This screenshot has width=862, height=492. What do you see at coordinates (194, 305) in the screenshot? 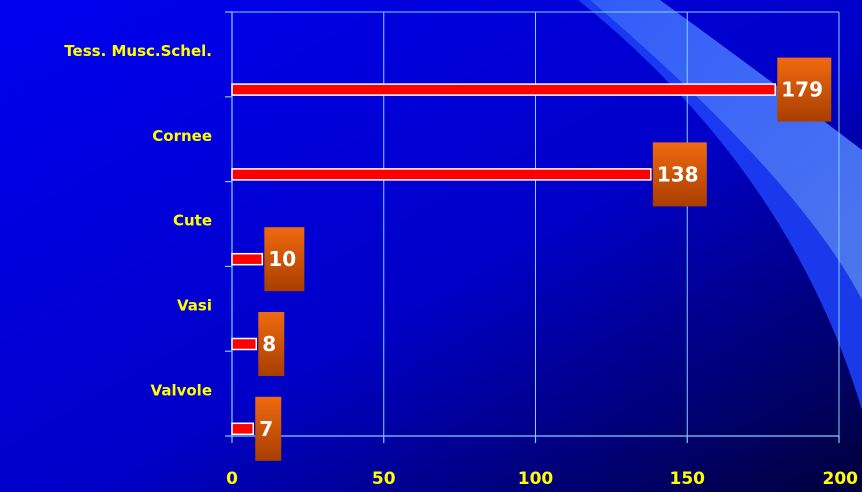
I see `category-label-3: Vasi` at bounding box center [194, 305].